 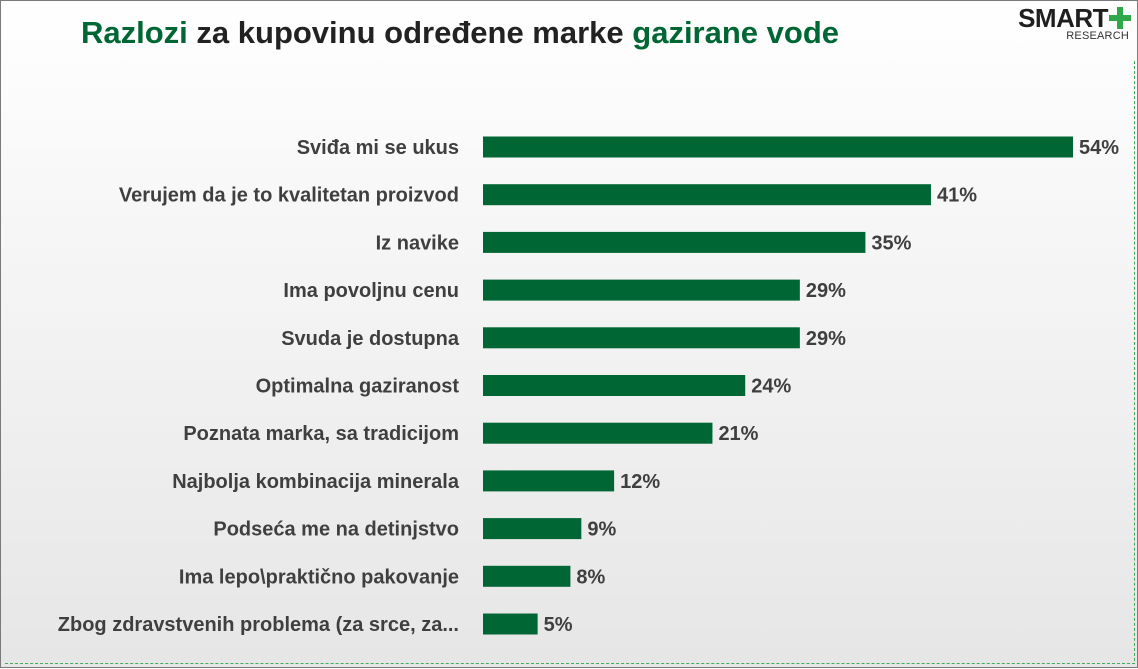 What do you see at coordinates (371, 291) in the screenshot?
I see `category-label: Ima povoljnu cenu` at bounding box center [371, 291].